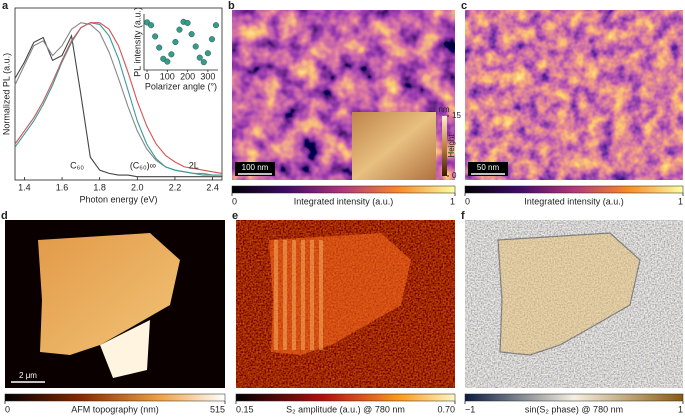 Image resolution: width=685 pixels, height=417 pixels. Describe the element at coordinates (125, 349) in the screenshot. I see `afm-bilayer` at that location.